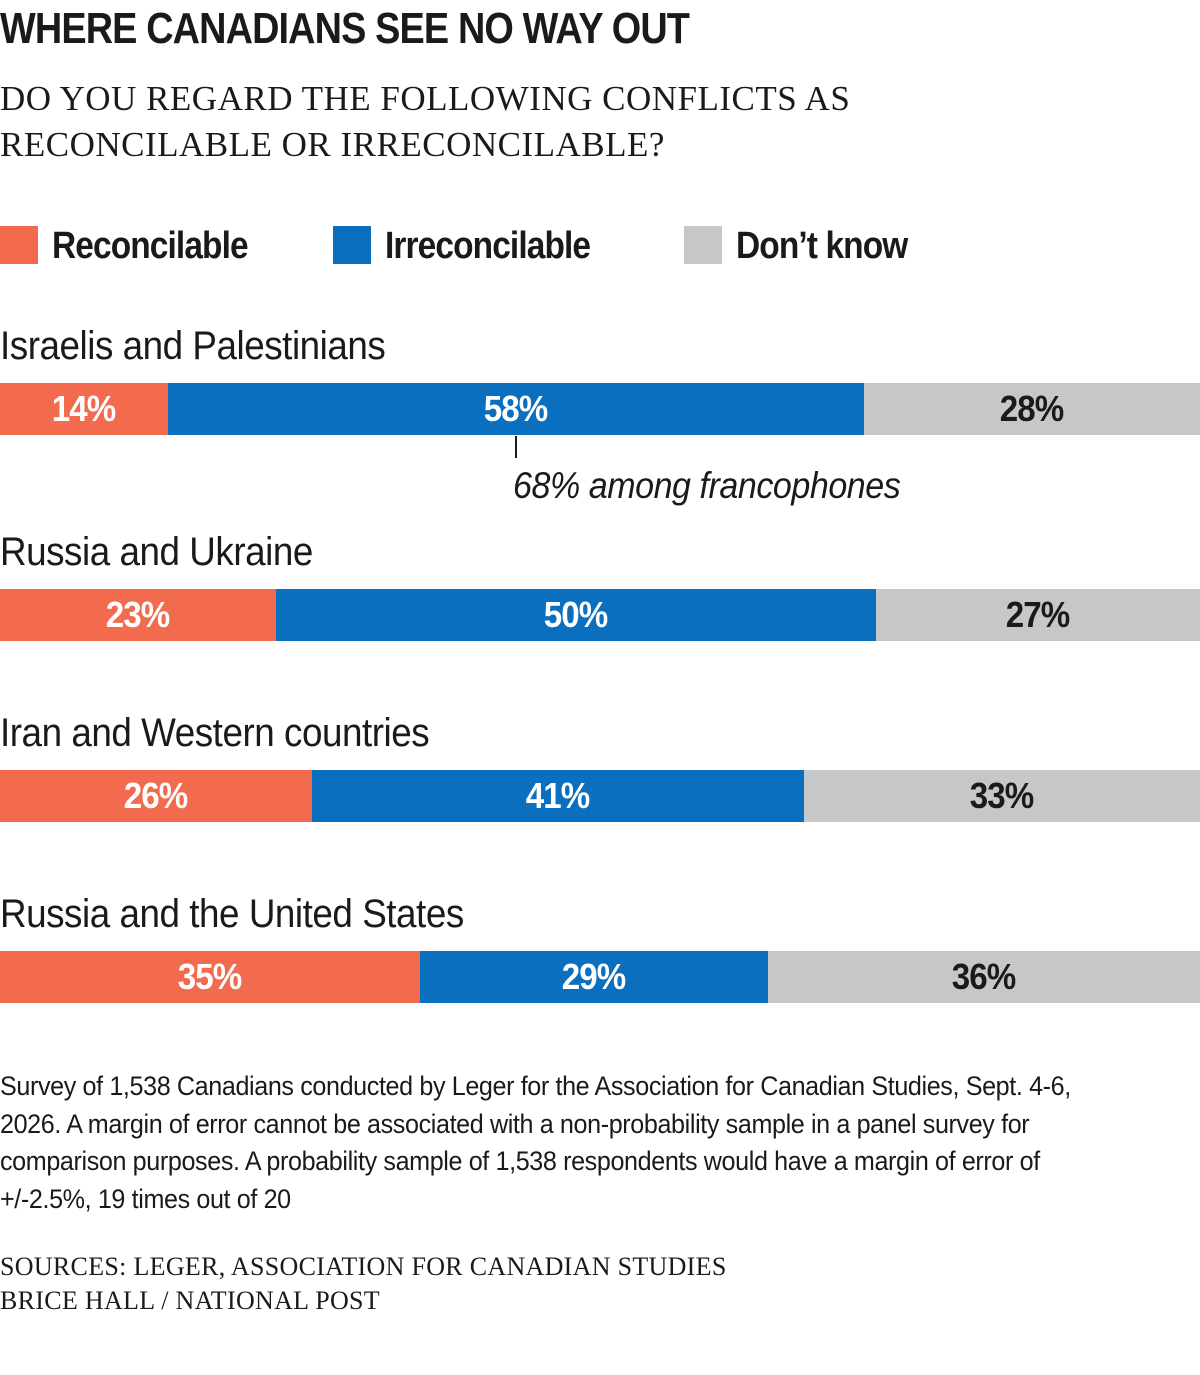 The height and width of the screenshot is (1375, 1200). I want to click on segment-reconcilable: 35%, so click(210, 977).